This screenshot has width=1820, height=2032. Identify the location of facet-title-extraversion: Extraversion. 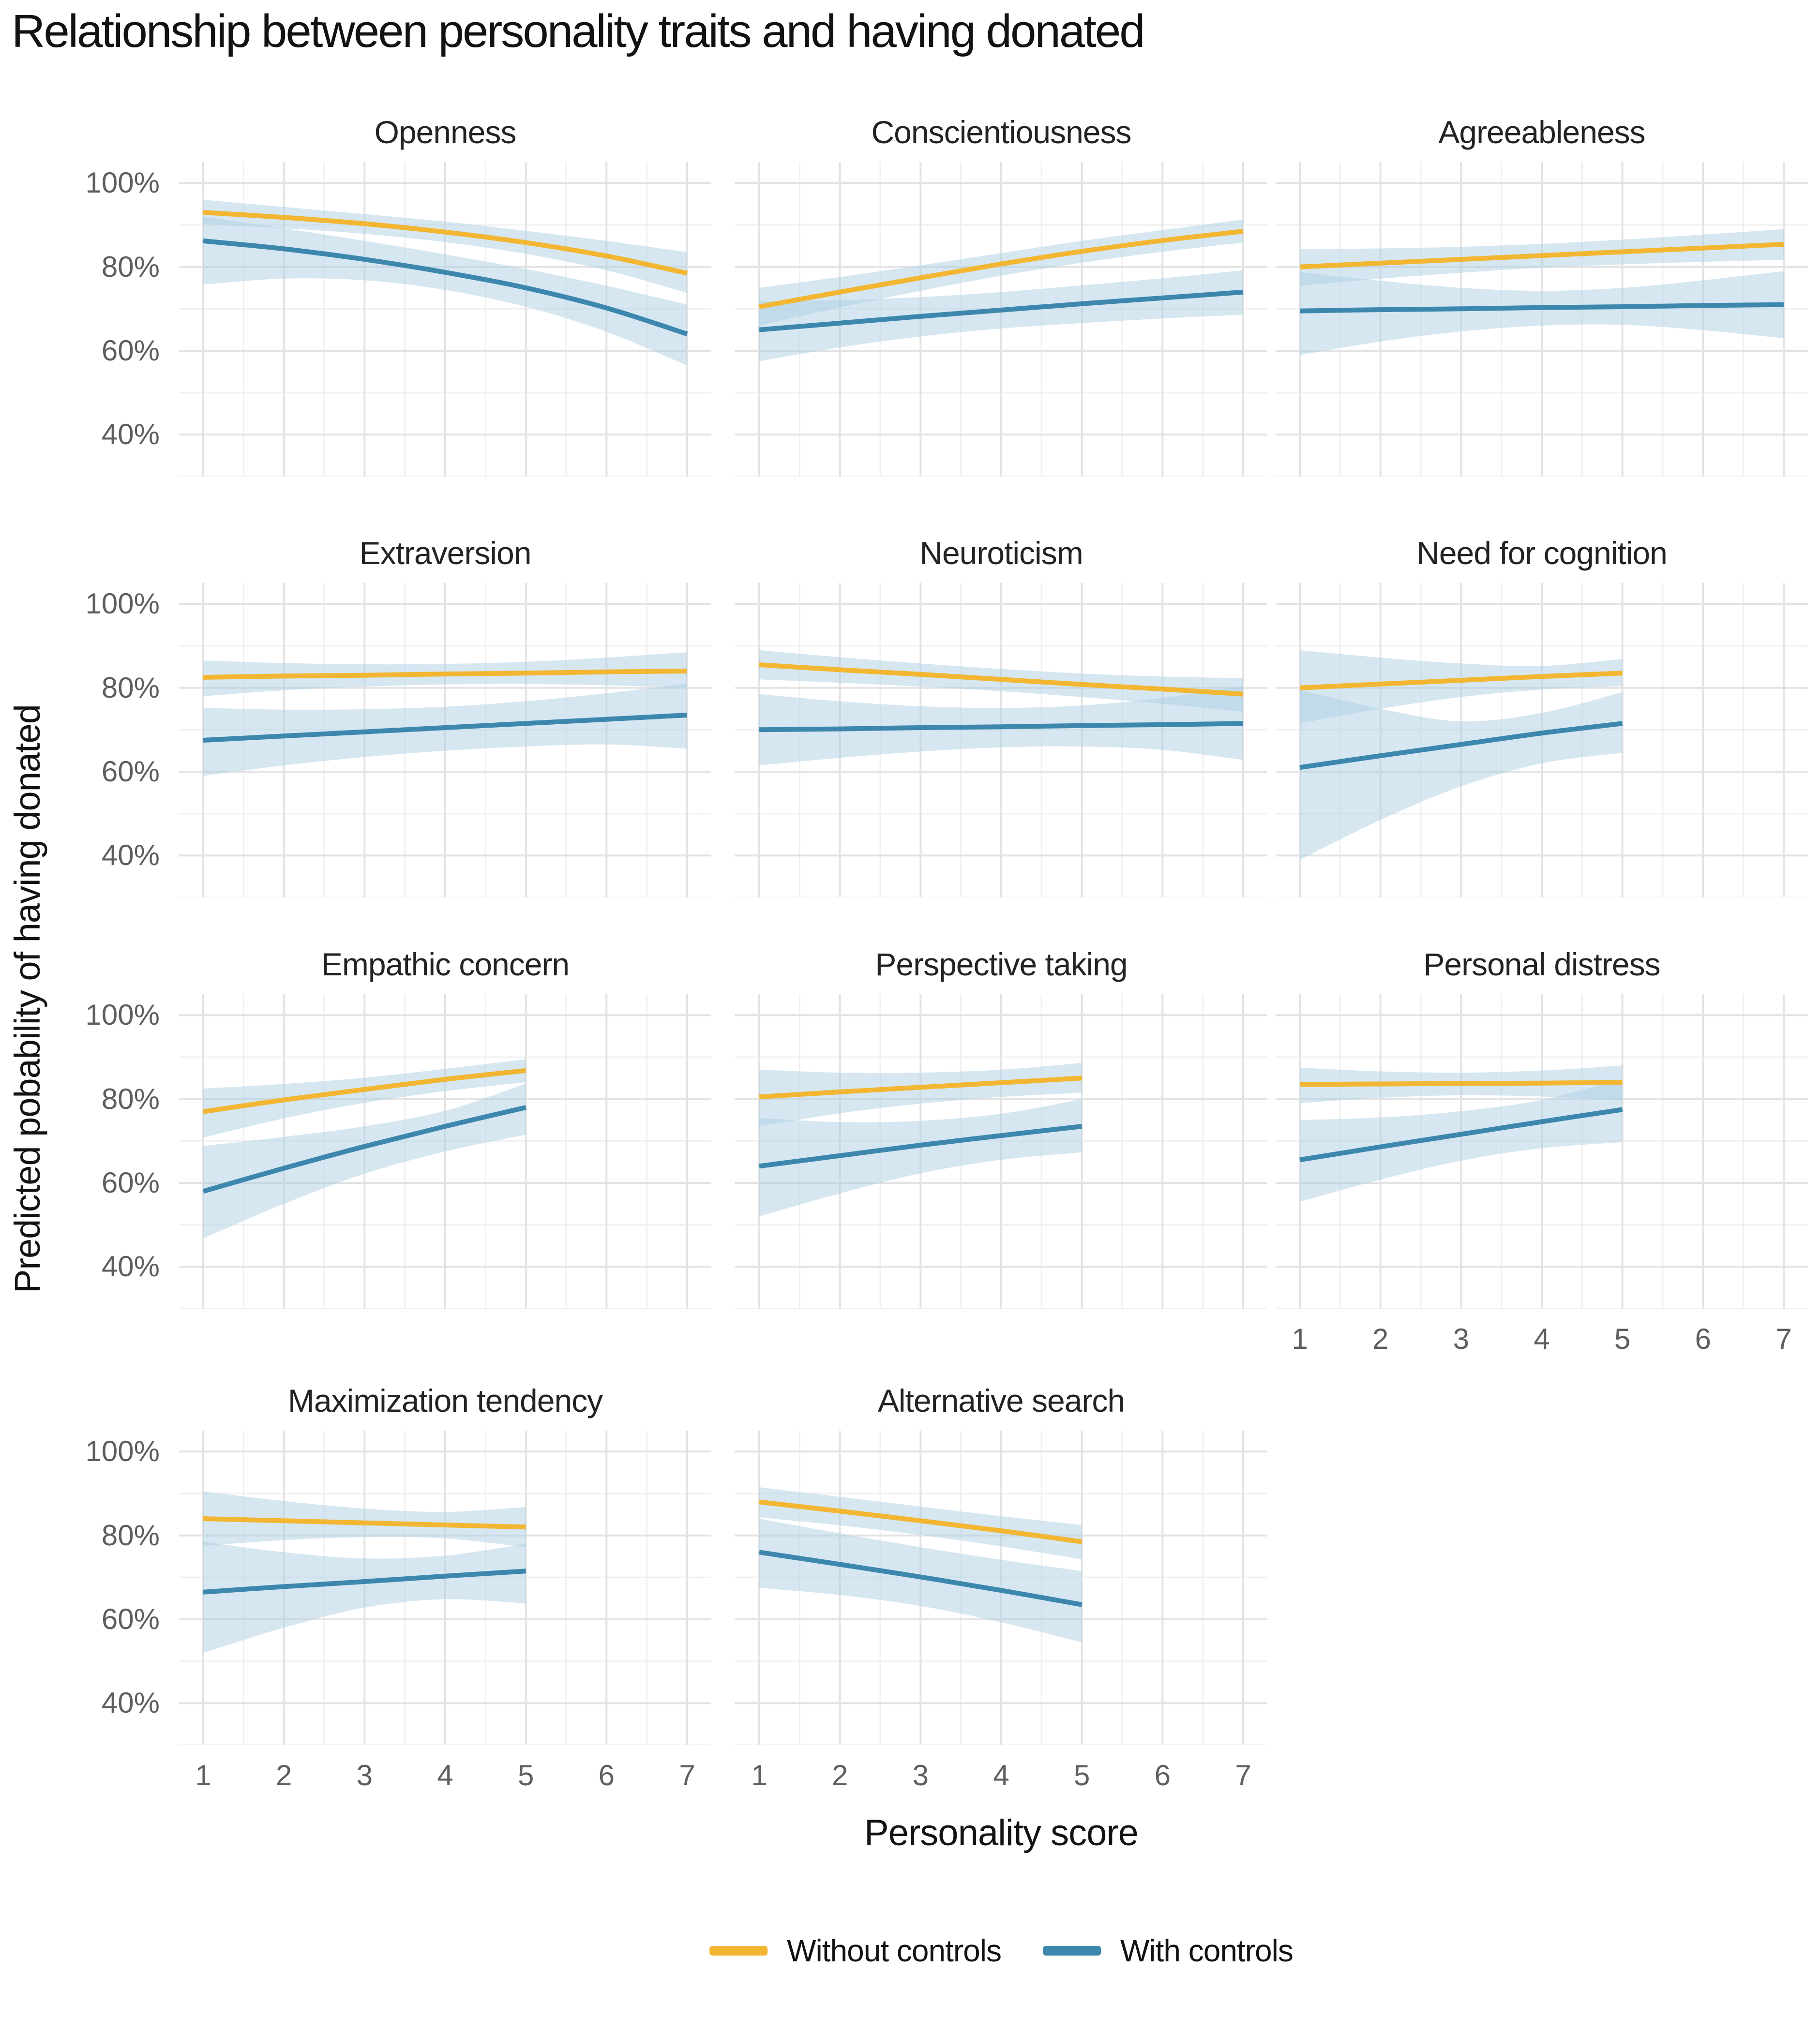
(446, 553).